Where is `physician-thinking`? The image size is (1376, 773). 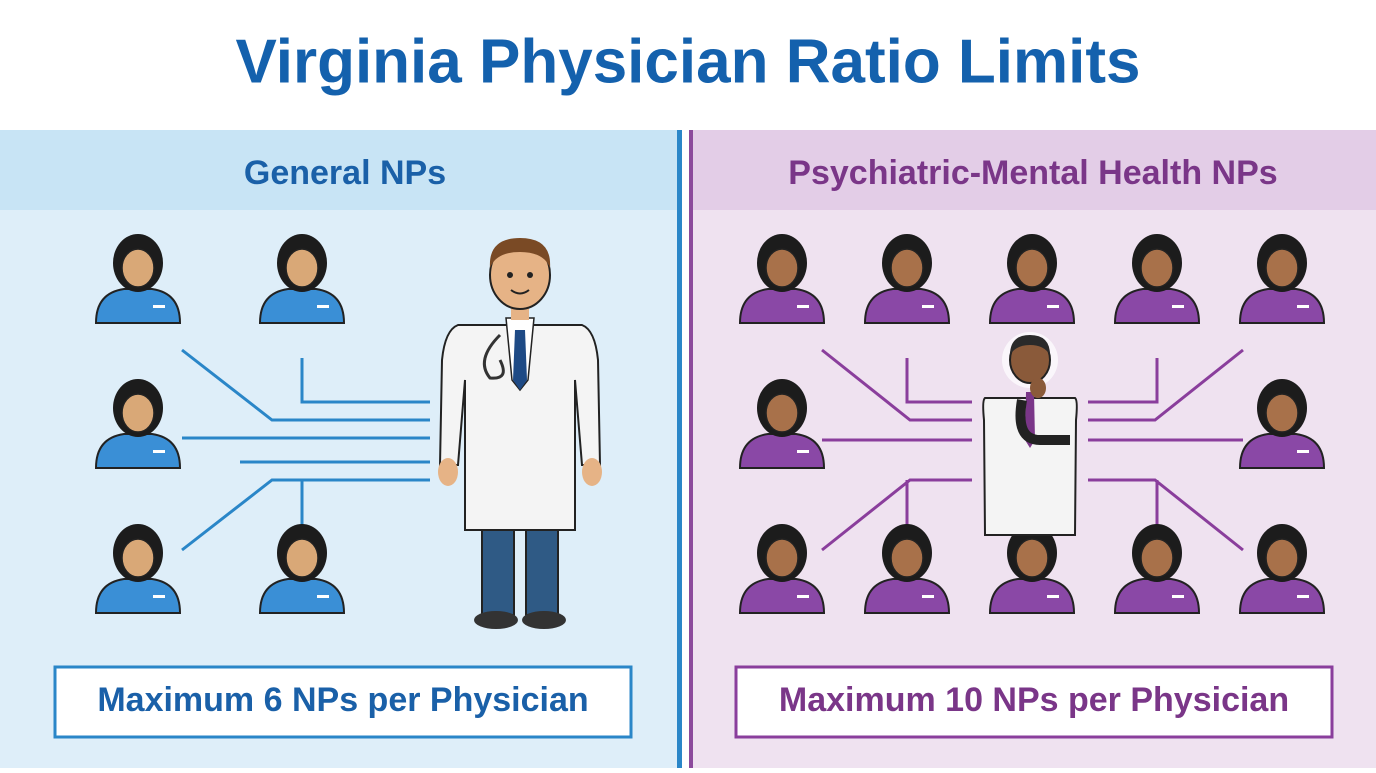
physician-thinking is located at coordinates (1030, 434).